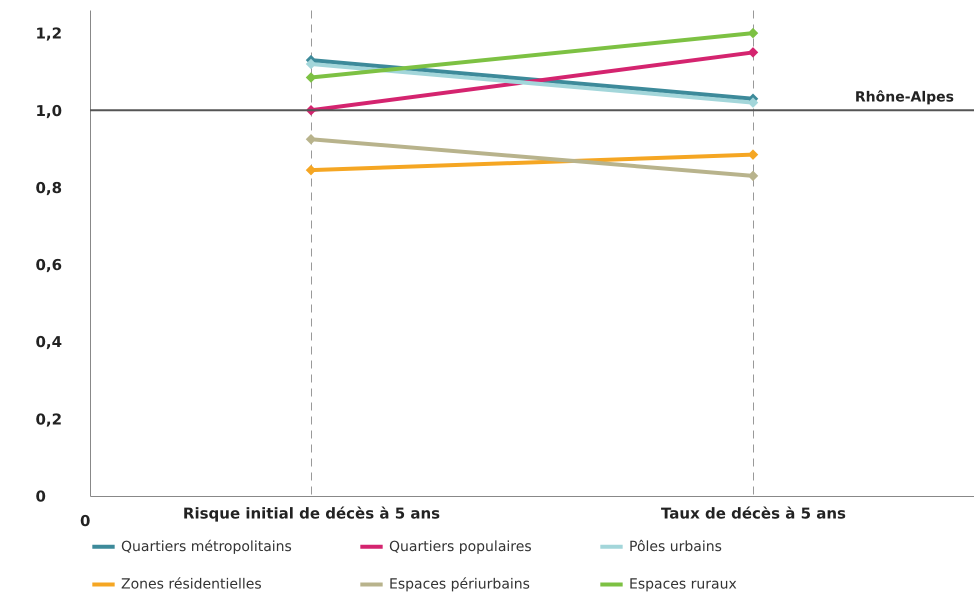 The image size is (974, 614). I want to click on y-tick-label: 0,4, so click(49, 342).